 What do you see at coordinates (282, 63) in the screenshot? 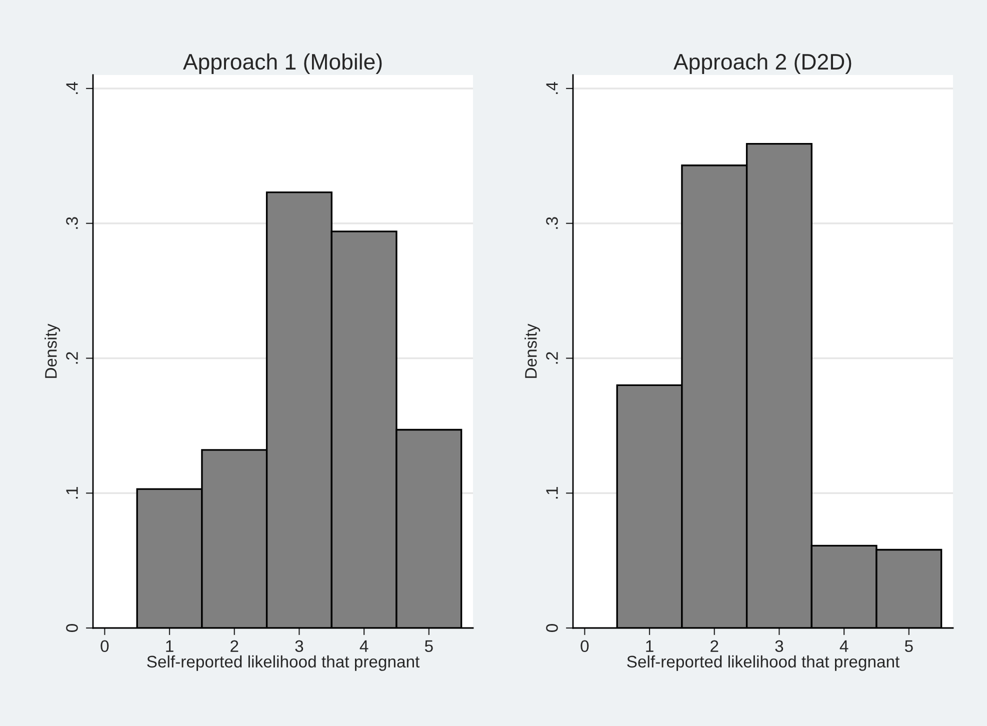
I see `chart-title: Approach 1 (Mobile)` at bounding box center [282, 63].